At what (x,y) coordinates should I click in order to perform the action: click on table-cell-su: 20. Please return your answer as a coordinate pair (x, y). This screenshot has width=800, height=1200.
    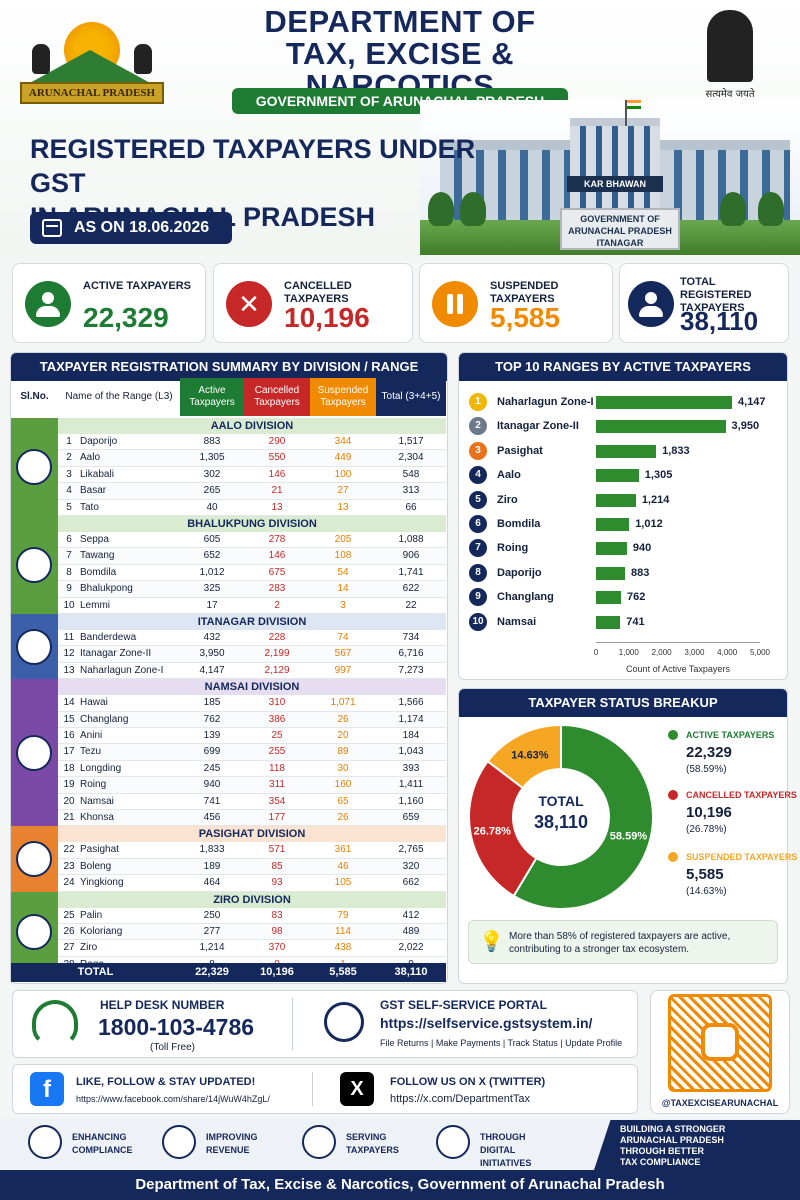
    Looking at the image, I should click on (343, 735).